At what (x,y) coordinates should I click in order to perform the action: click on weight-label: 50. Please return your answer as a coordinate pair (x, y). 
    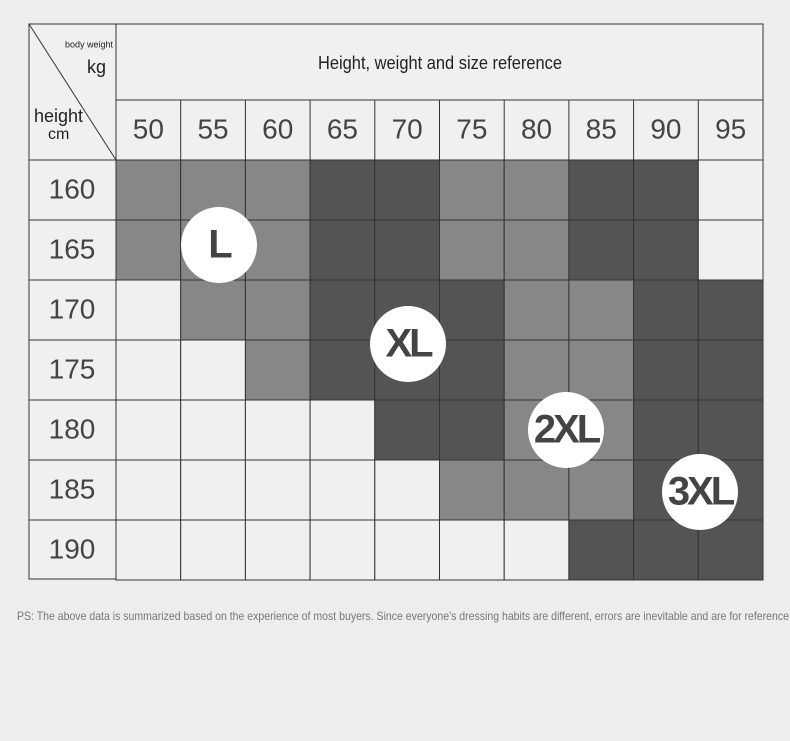
    Looking at the image, I should click on (148, 128).